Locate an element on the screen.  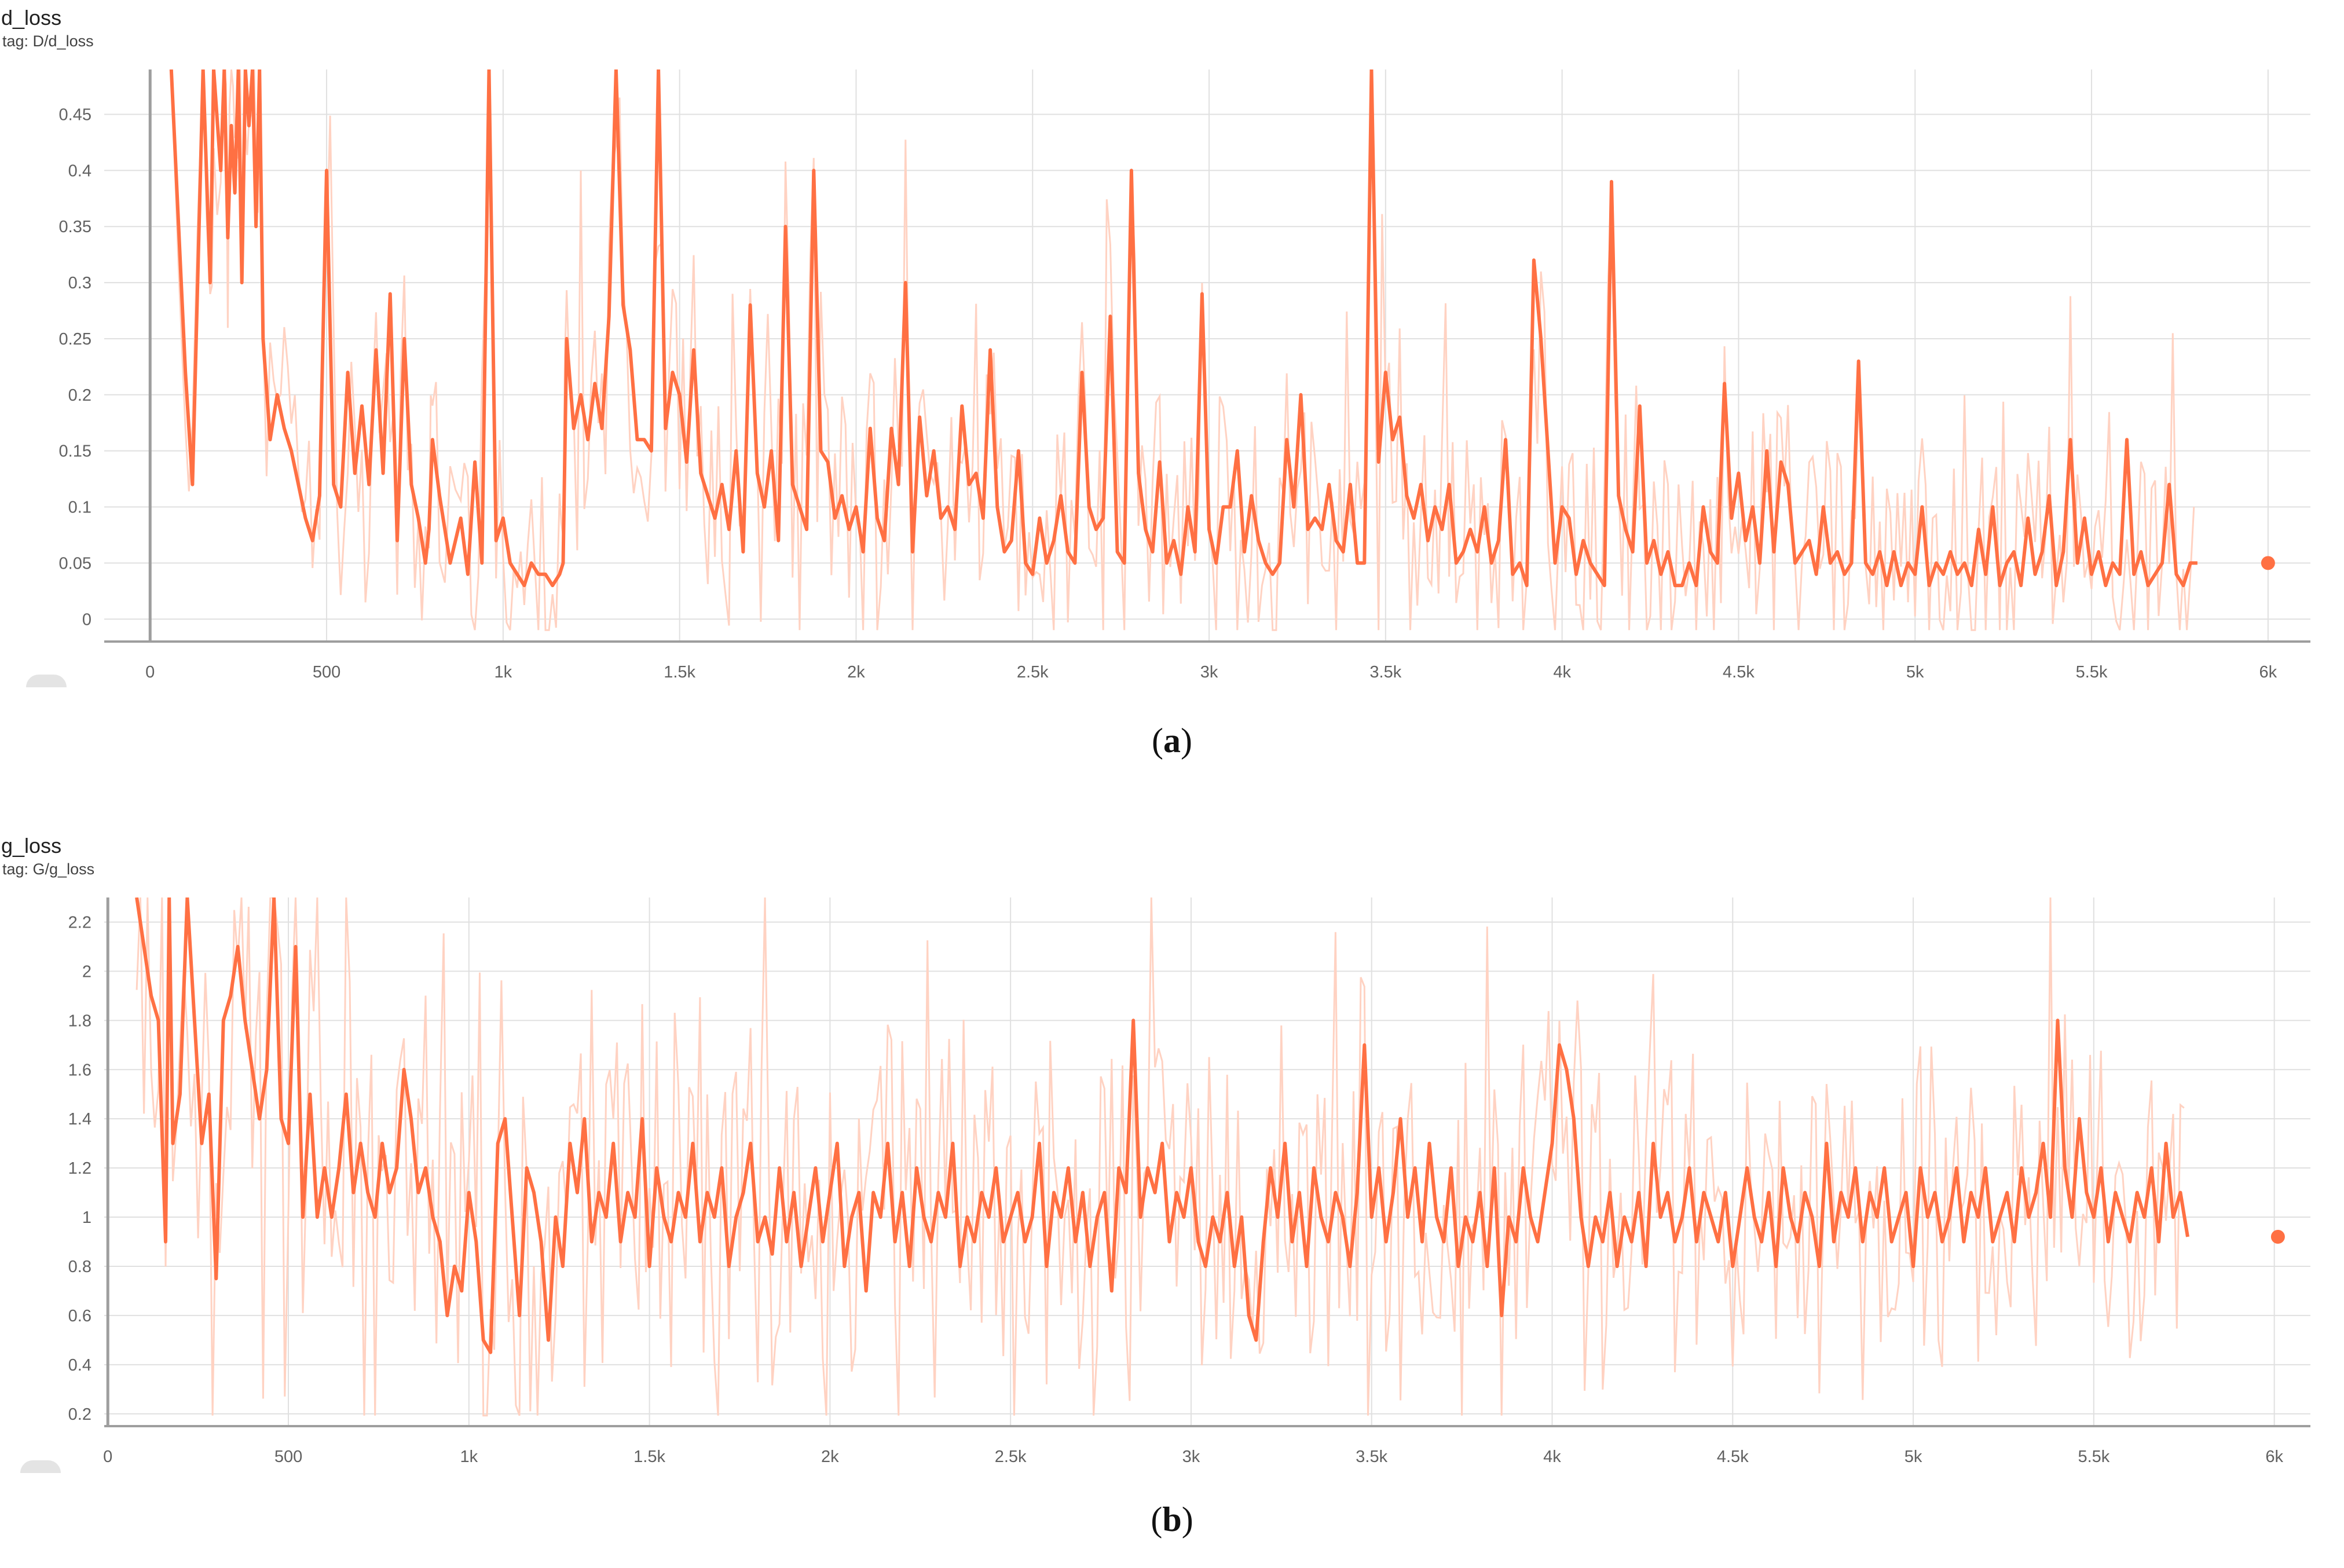
y-tick-label: 0.25 is located at coordinates (75, 339).